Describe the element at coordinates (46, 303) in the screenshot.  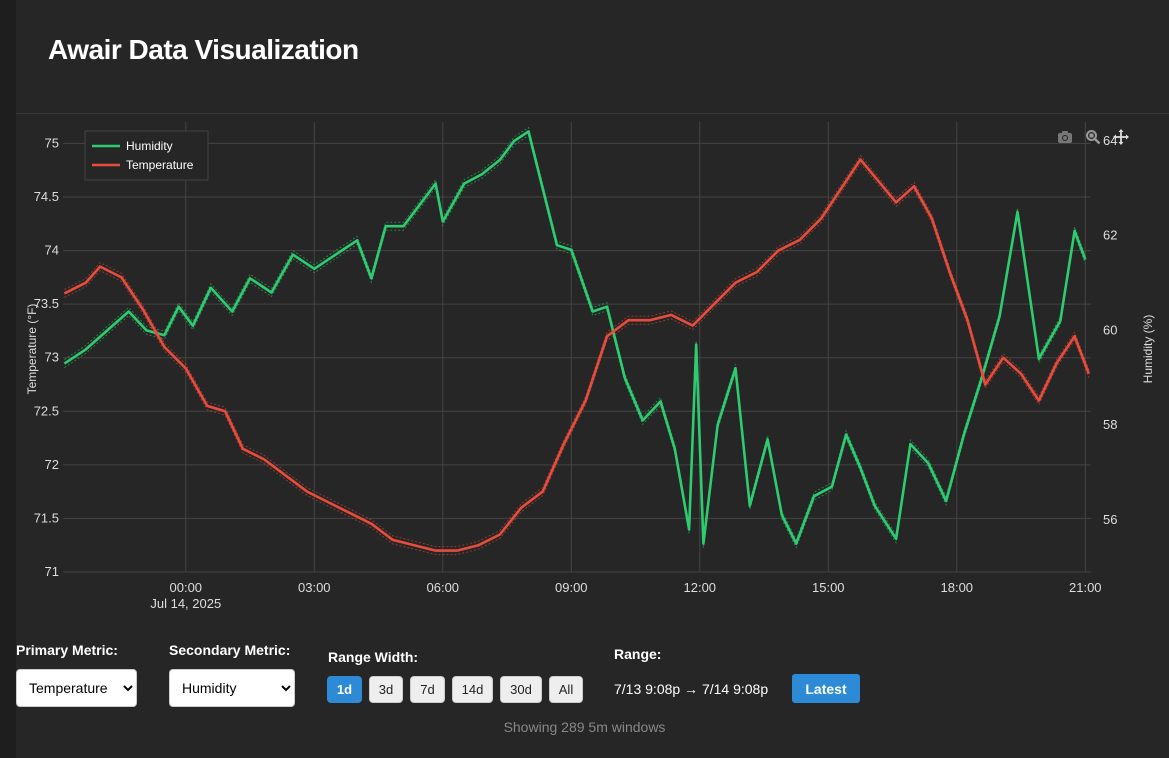
I see `y-left-tick-label: 73.5` at that location.